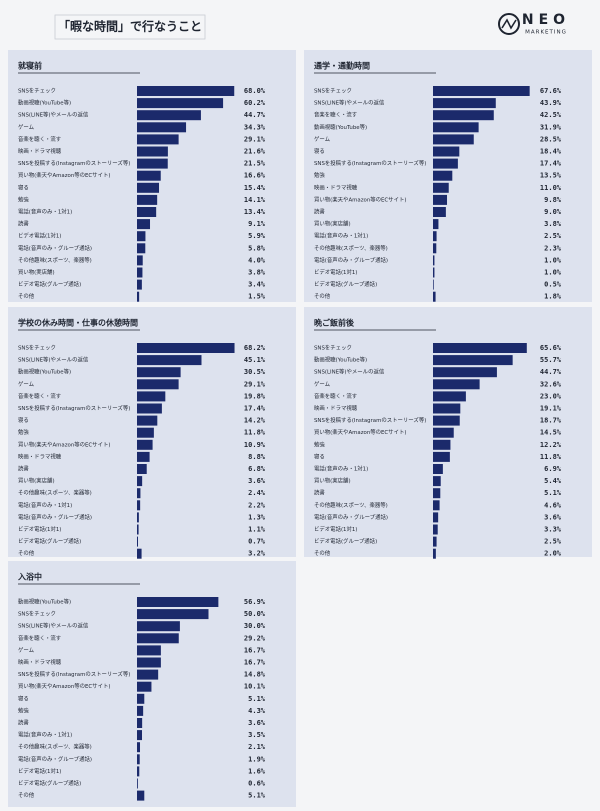 This screenshot has width=600, height=811. Describe the element at coordinates (26, 553) in the screenshot. I see `category-label: その他` at that location.